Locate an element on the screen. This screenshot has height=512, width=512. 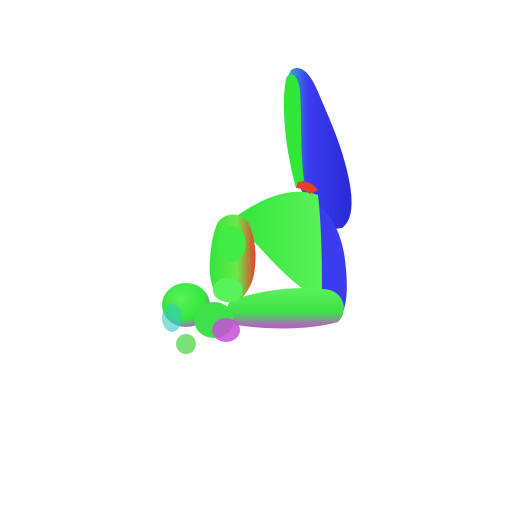
shoulder-shape is located at coordinates (226, 330).